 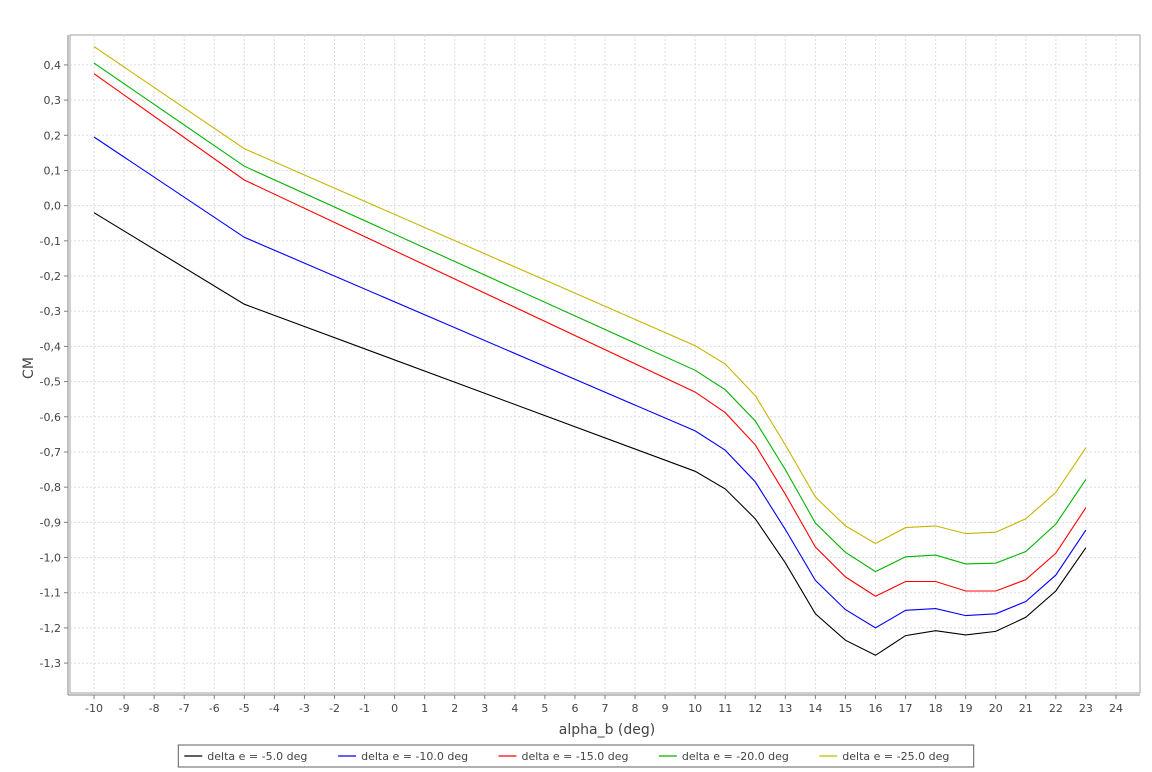 What do you see at coordinates (50, 558) in the screenshot?
I see `y-tick-label: -1,0` at bounding box center [50, 558].